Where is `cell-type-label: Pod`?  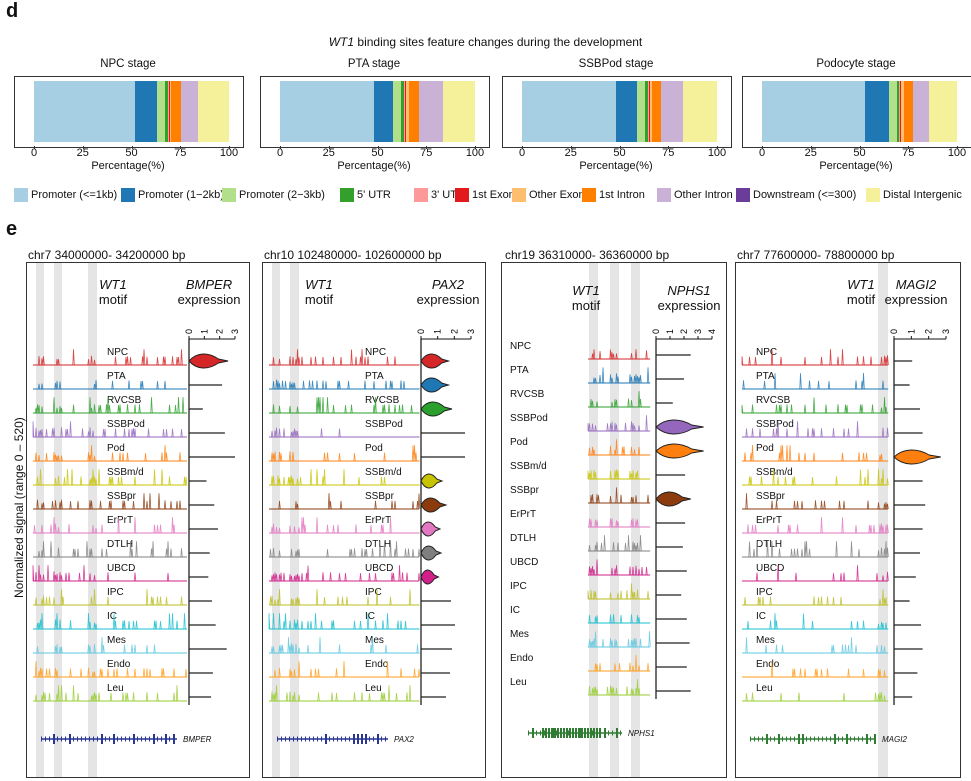 cell-type-label: Pod is located at coordinates (519, 442).